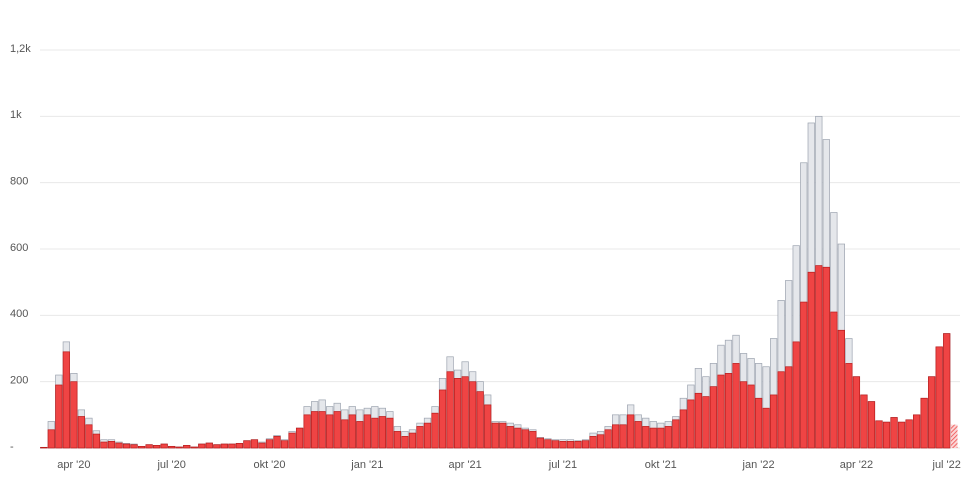  I want to click on y-tick-label: 1,2k, so click(20, 49).